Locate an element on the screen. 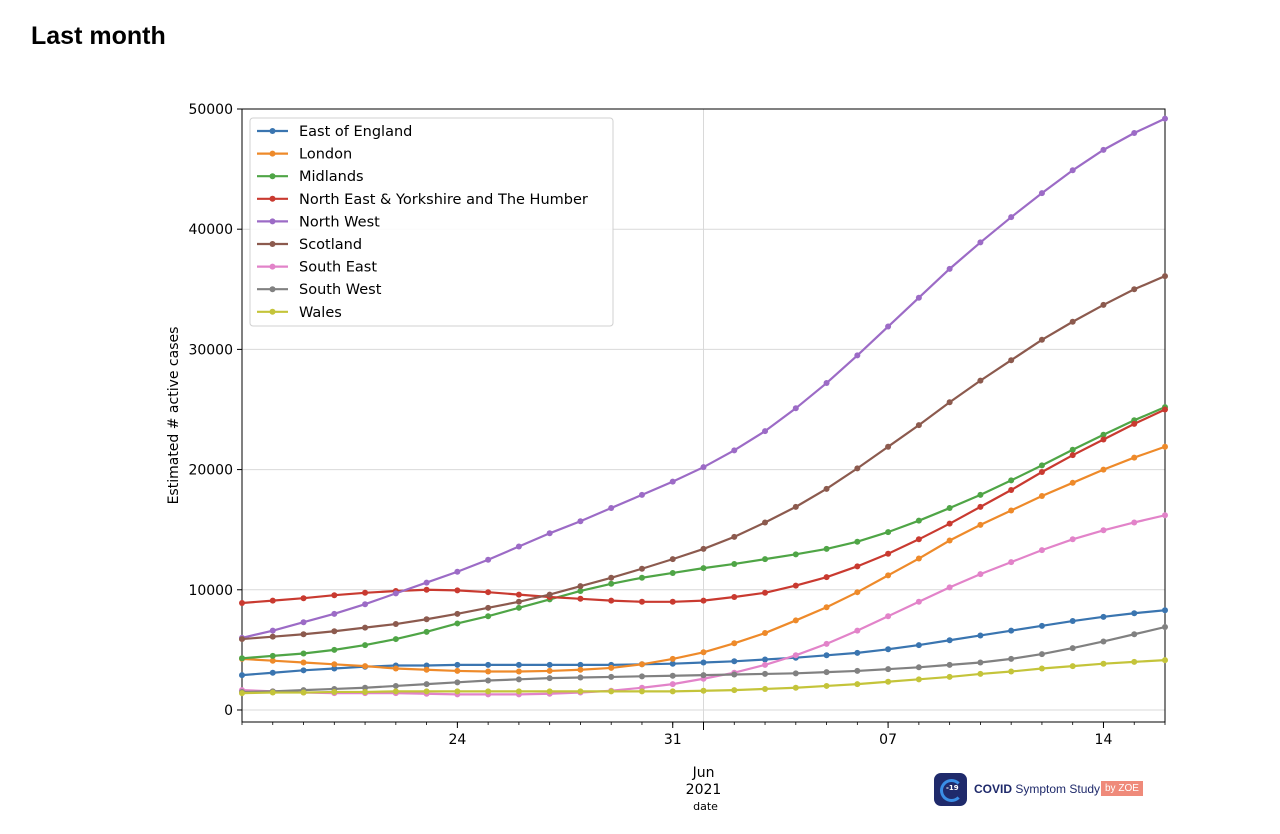 The width and height of the screenshot is (1280, 834). legend-swatch-marker-wales is located at coordinates (272, 311).